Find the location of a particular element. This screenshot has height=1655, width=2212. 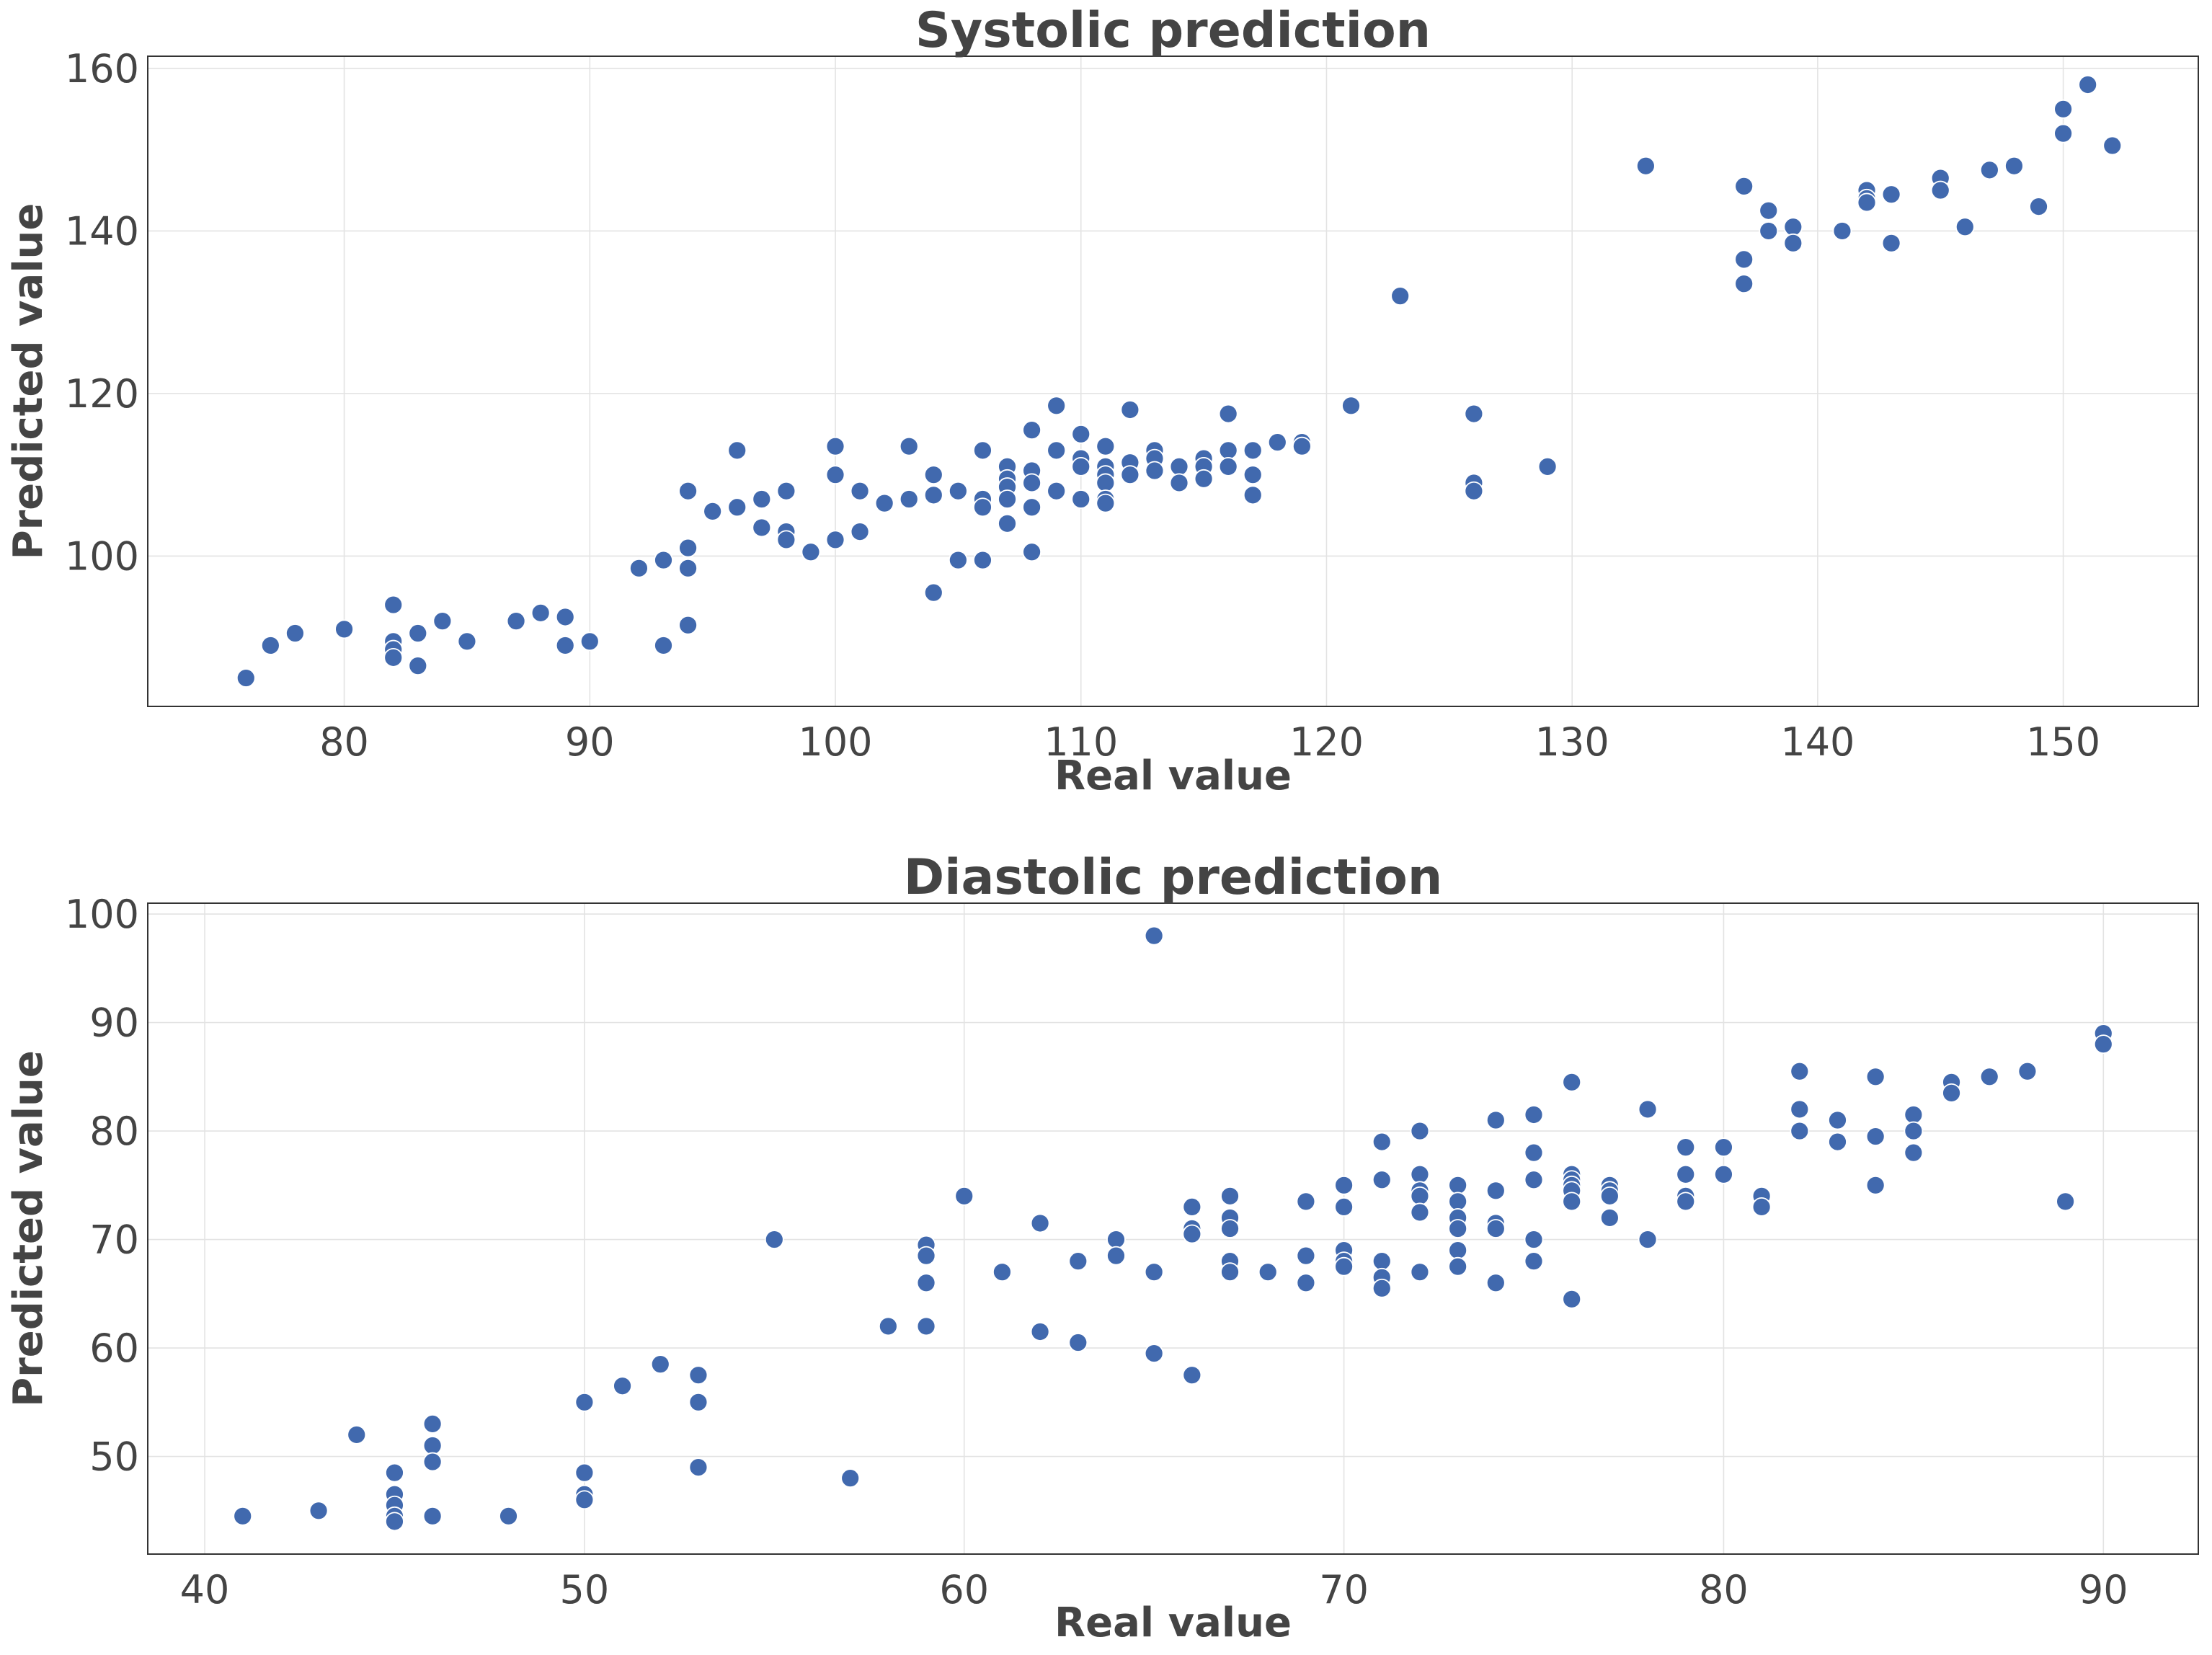

diastolic-x-tick-label: 80 is located at coordinates (1724, 1589).